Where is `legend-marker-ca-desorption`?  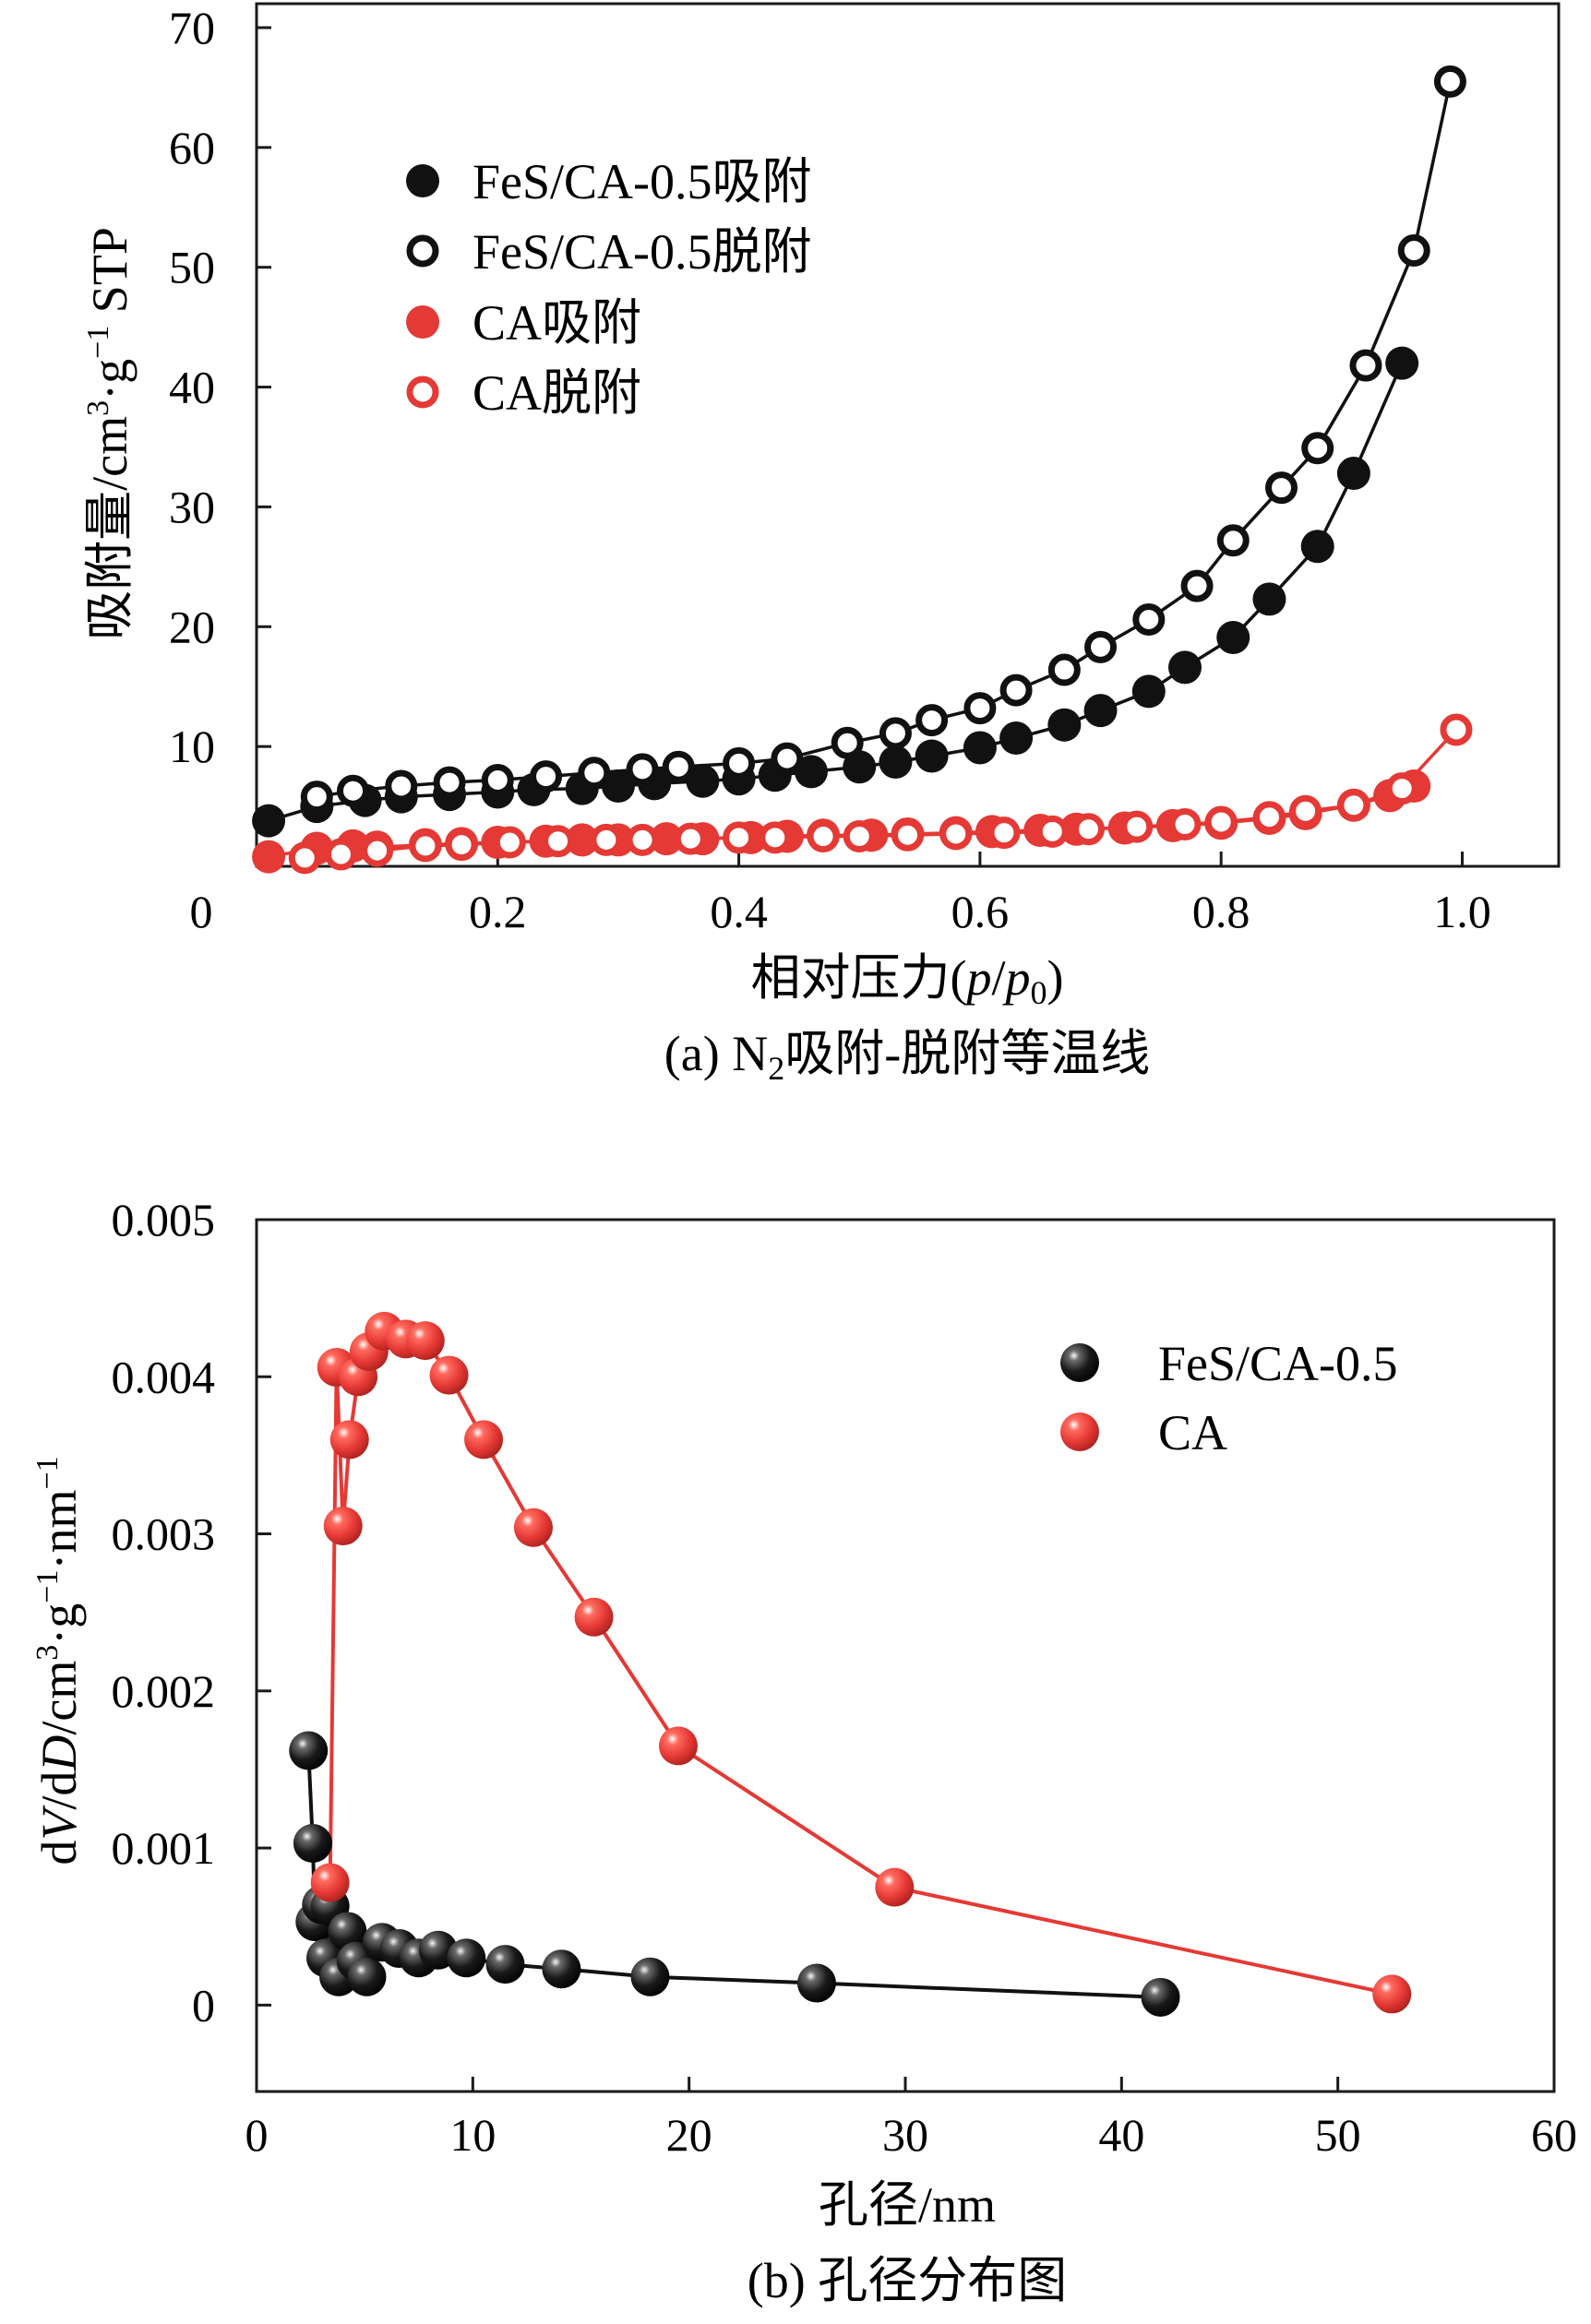 legend-marker-ca-desorption is located at coordinates (423, 392).